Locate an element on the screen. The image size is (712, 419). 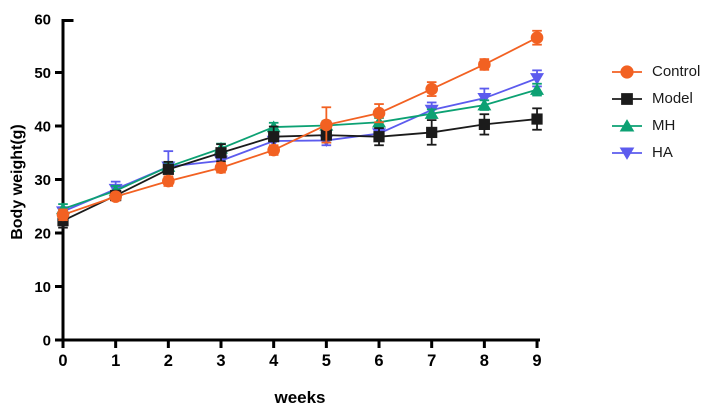
svg-text: 40 is located at coordinates (42, 127).